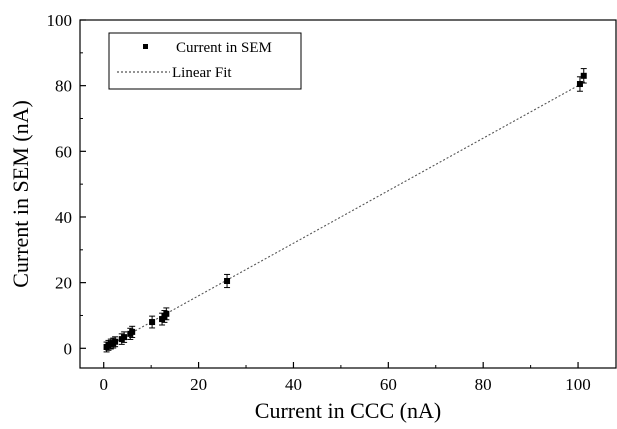 This screenshot has height=429, width=617. I want to click on x-tick-label: 40, so click(293, 384).